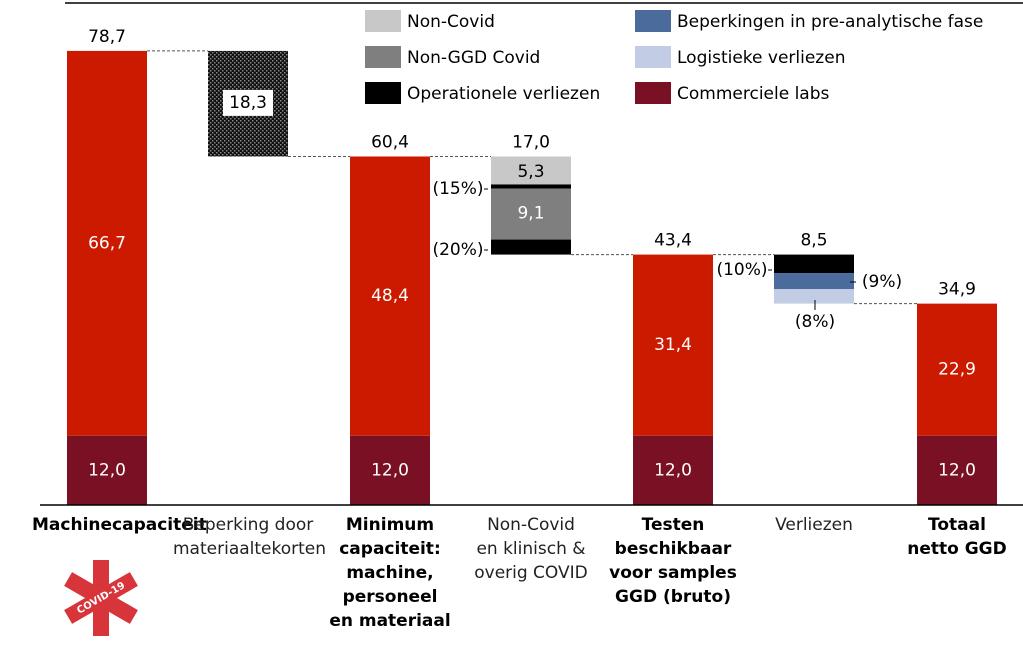  Describe the element at coordinates (830, 22) in the screenshot. I see `legend-label: Beperkingen in pre-analytische fase` at that location.